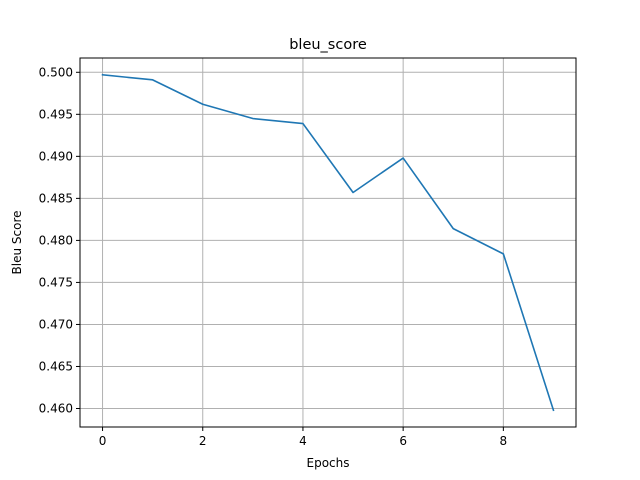  Describe the element at coordinates (203, 441) in the screenshot. I see `x-tick-label: 2` at that location.